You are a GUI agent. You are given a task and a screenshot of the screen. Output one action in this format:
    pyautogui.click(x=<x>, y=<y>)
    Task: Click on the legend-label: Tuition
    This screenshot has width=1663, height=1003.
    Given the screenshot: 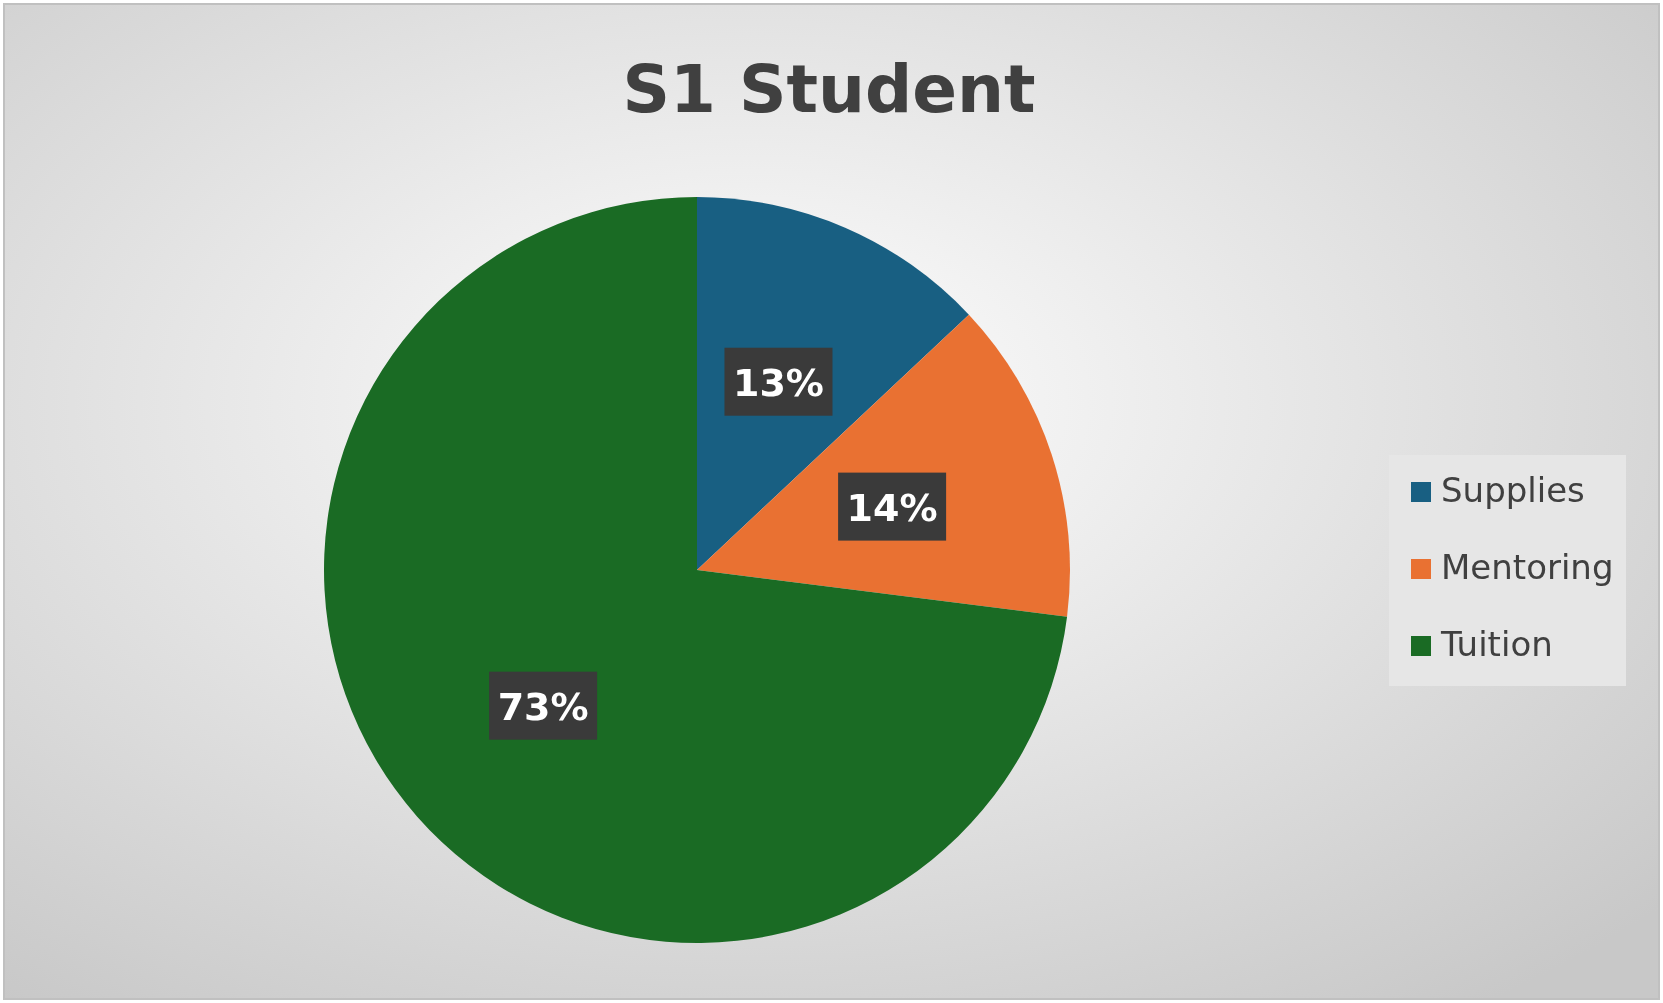 What is the action you would take?
    pyautogui.click(x=1496, y=644)
    